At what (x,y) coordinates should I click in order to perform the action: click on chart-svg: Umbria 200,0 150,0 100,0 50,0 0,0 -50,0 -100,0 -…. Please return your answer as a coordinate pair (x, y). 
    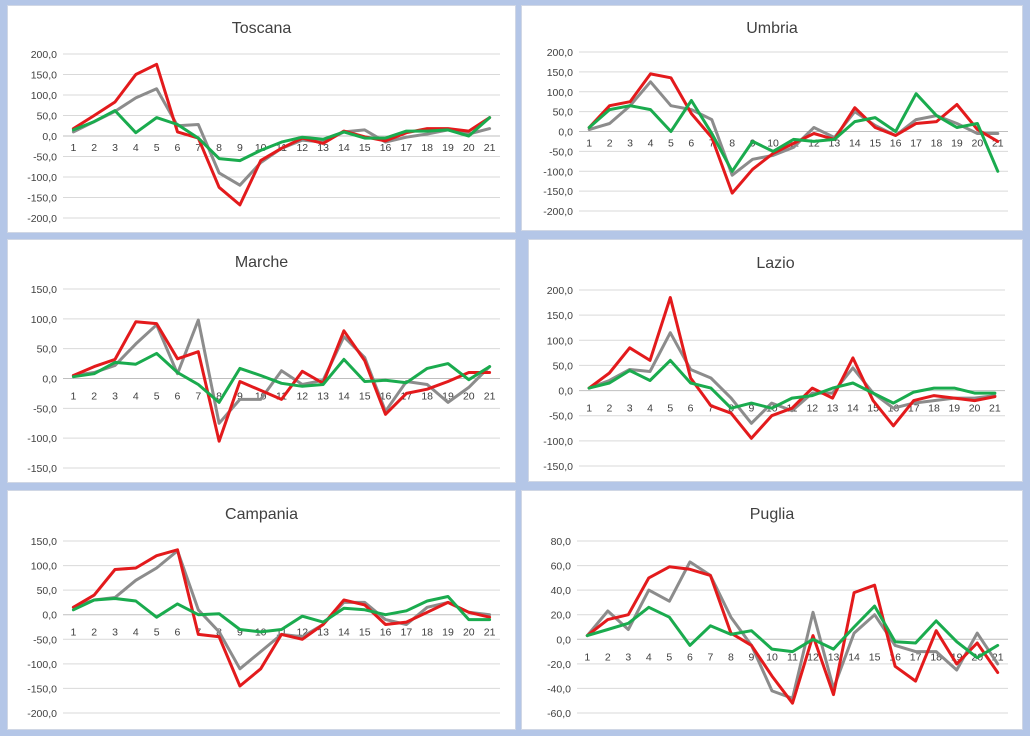
    Looking at the image, I should click on (775, 119).